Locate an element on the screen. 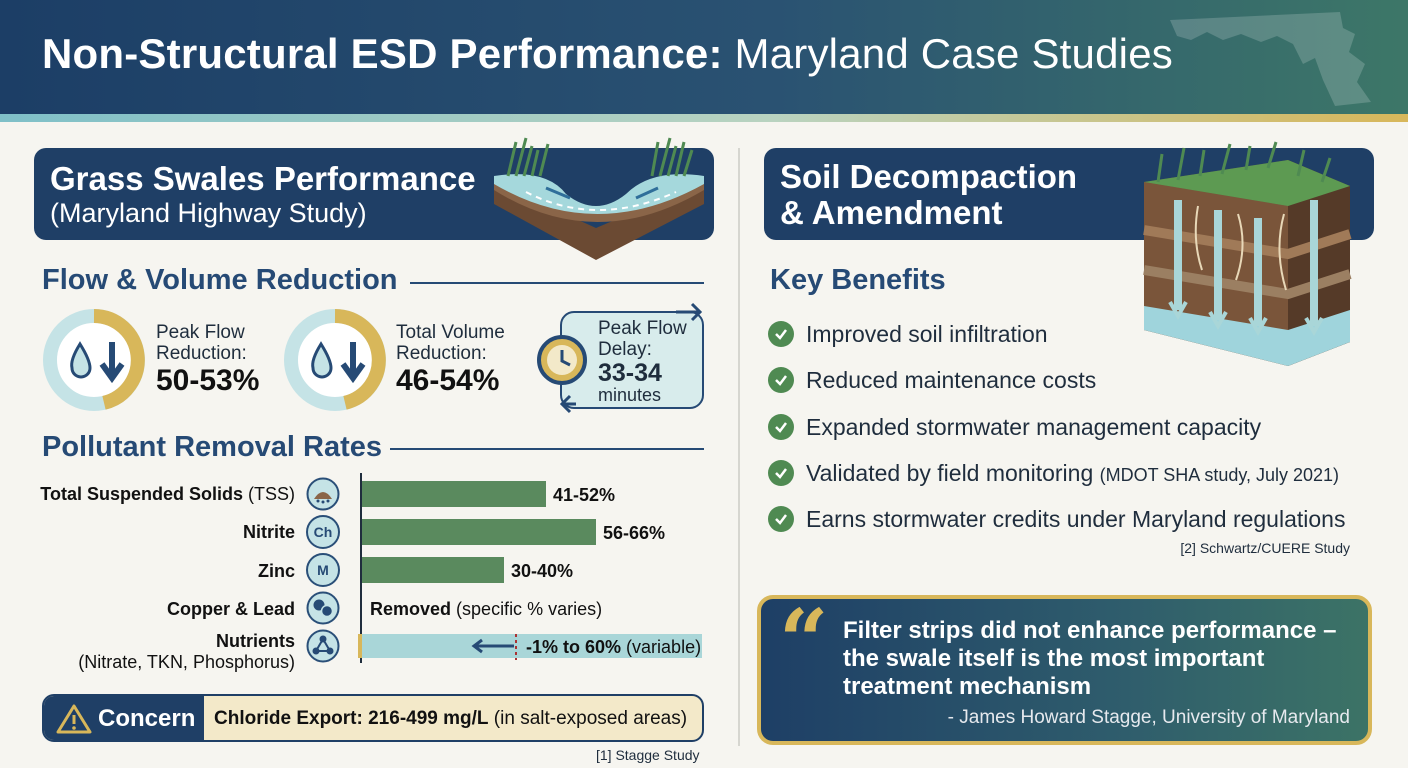 This screenshot has width=1408, height=768. benefit-text: Expanded stormwater management capacity is located at coordinates (1034, 426).